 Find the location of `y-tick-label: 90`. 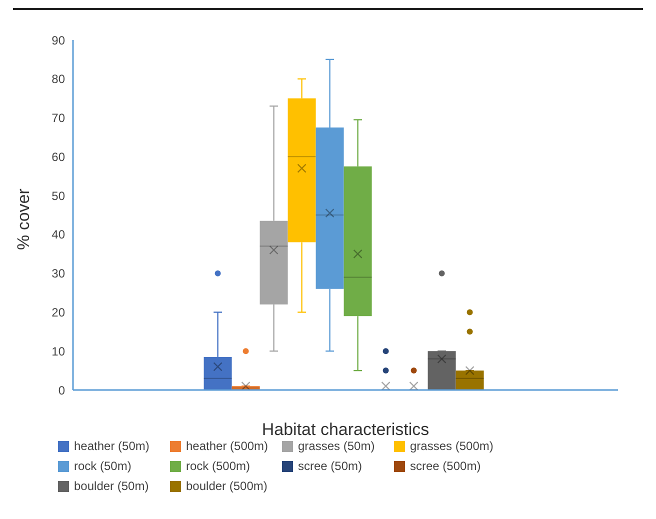

y-tick-label: 90 is located at coordinates (59, 40).